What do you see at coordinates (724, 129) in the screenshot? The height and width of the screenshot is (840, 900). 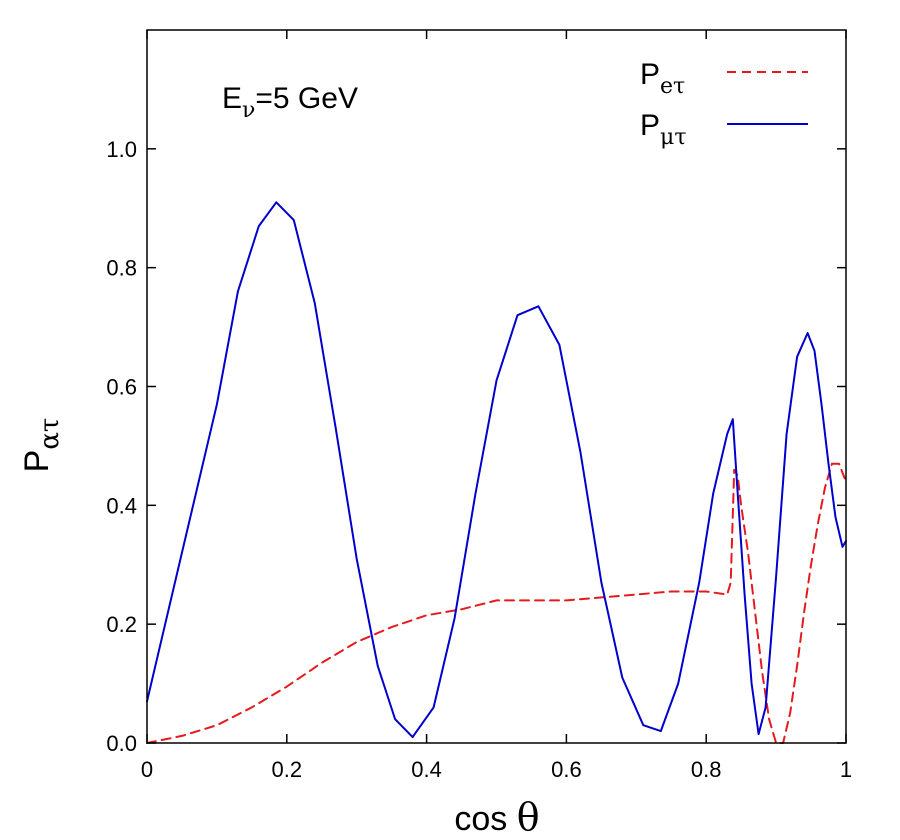 I see `legend-entry-mu-tau: Pμτ` at bounding box center [724, 129].